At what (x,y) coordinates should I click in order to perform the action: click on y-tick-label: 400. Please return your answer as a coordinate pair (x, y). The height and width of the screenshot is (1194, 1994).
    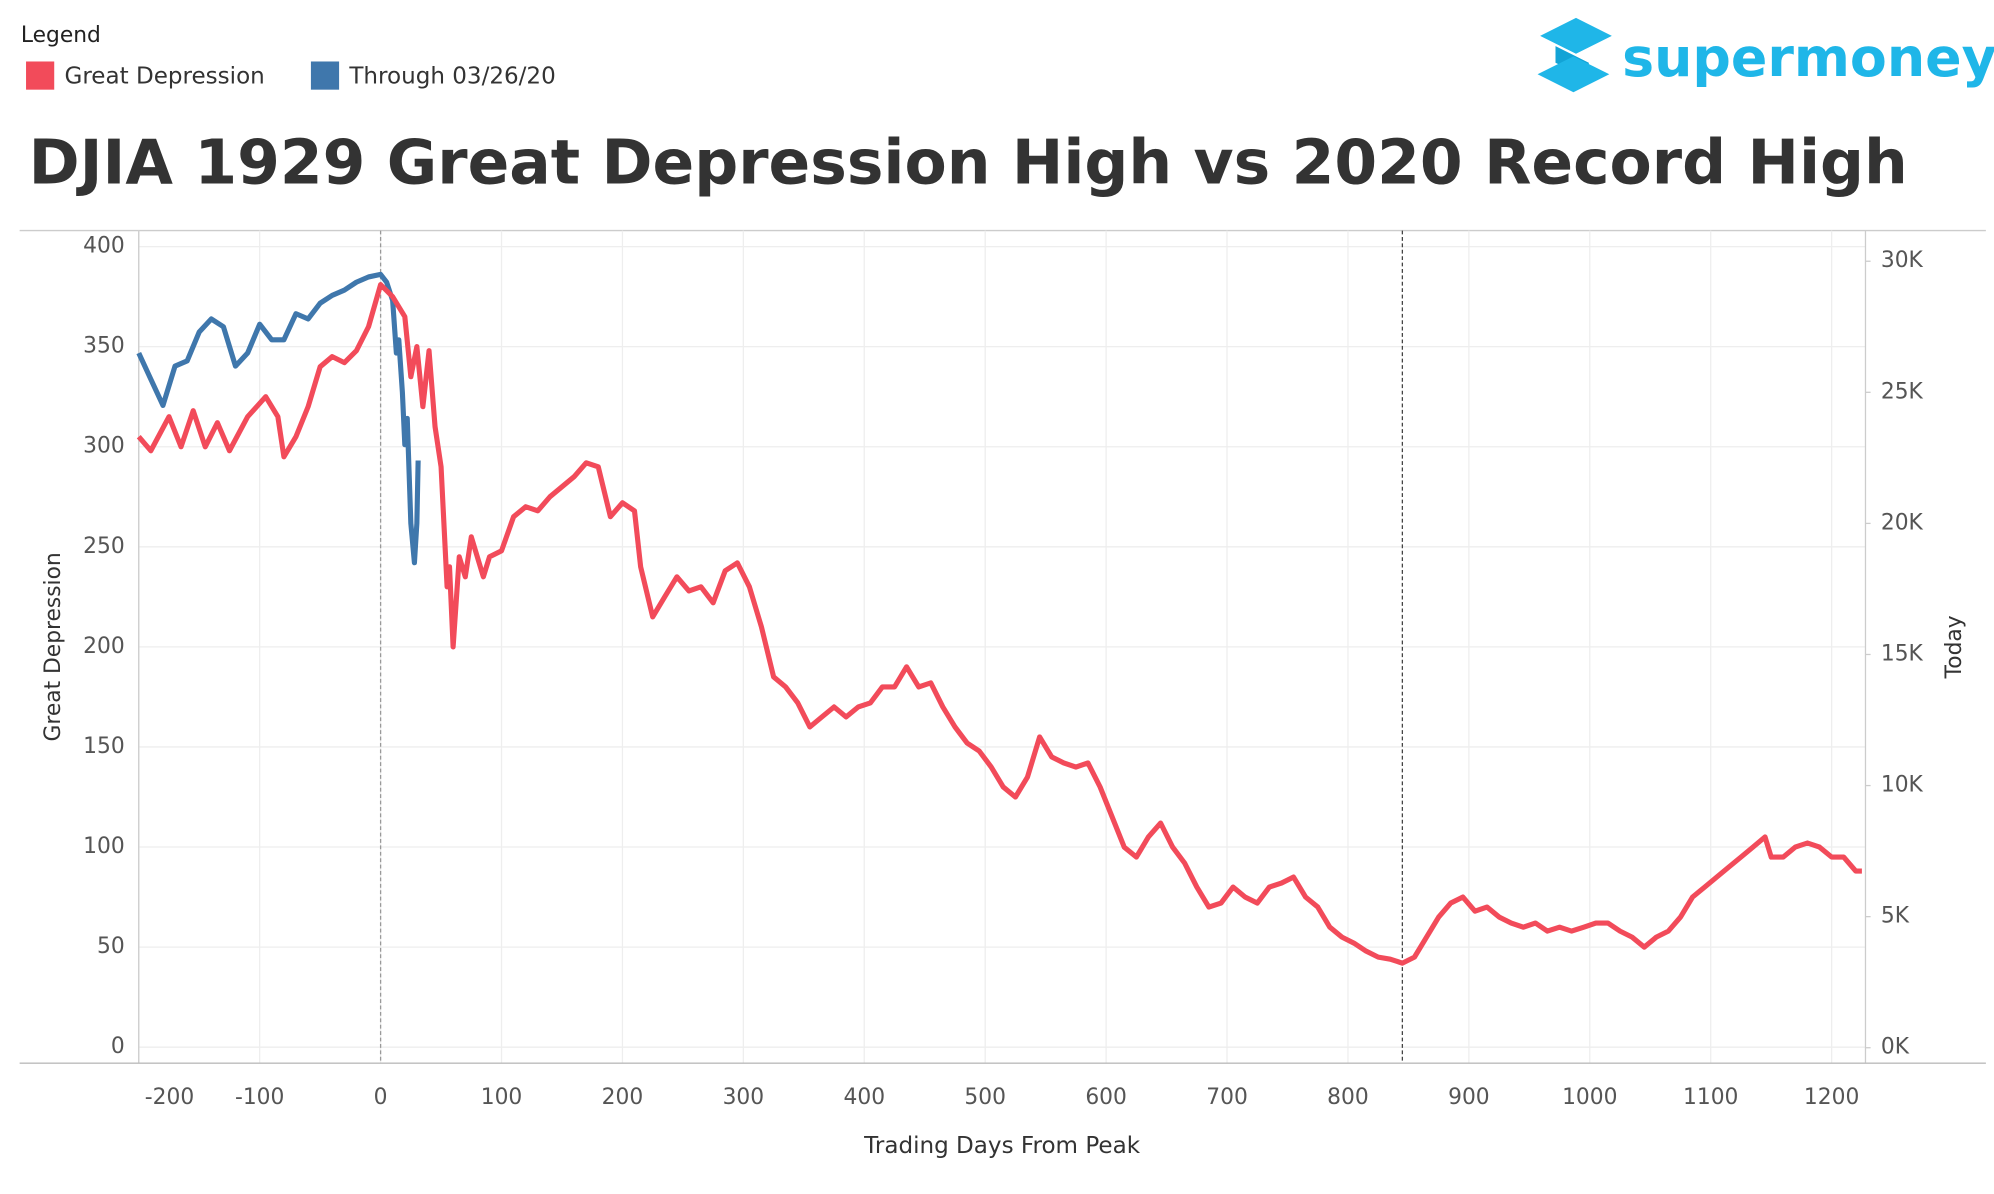
    Looking at the image, I should click on (104, 246).